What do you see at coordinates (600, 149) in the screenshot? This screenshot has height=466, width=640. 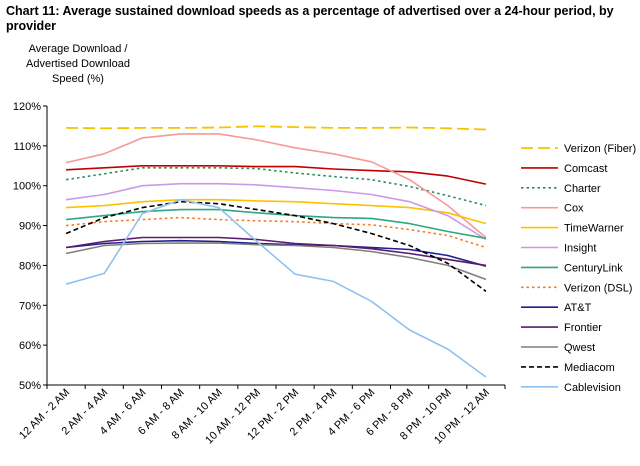 I see `legend-label: Verizon (Fiber)` at bounding box center [600, 149].